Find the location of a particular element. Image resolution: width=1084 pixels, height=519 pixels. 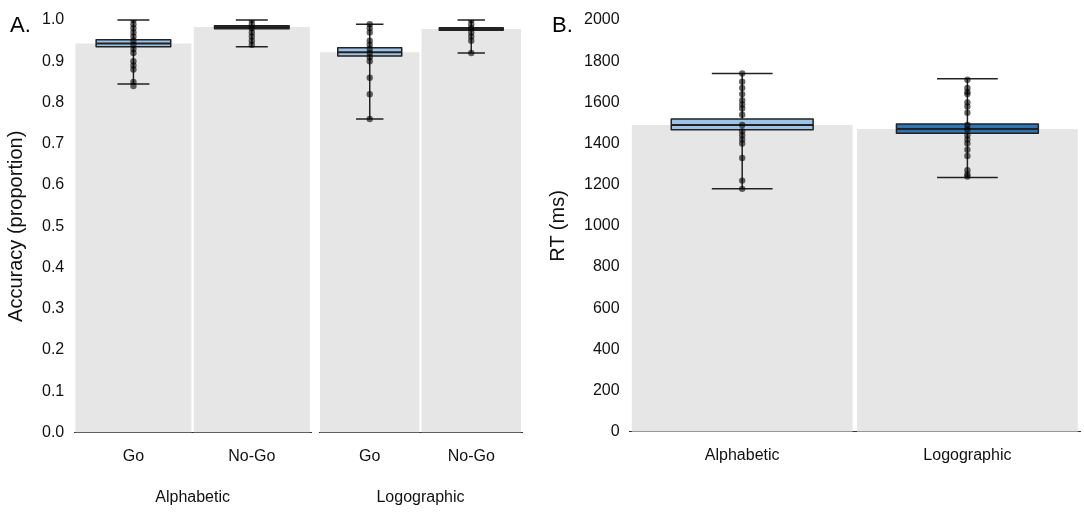

y-axis-title: Accuracy (proportion) is located at coordinates (14, 226).